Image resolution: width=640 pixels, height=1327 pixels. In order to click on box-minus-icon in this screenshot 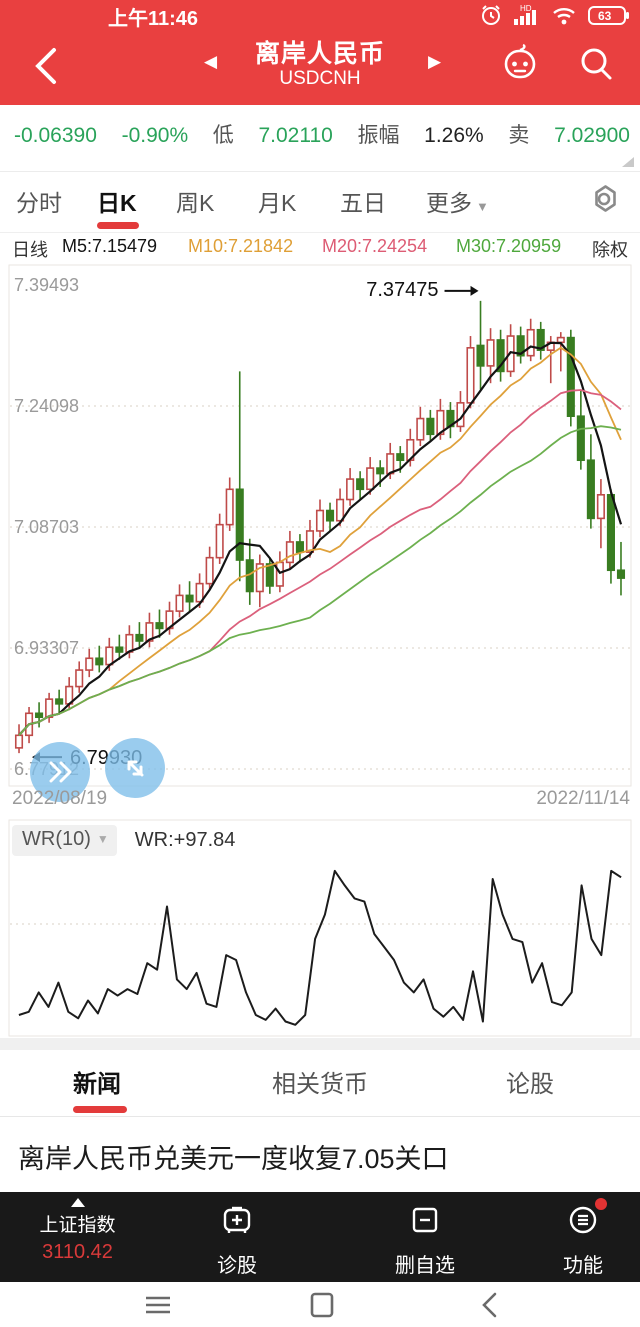, I will do `click(425, 1220)`.